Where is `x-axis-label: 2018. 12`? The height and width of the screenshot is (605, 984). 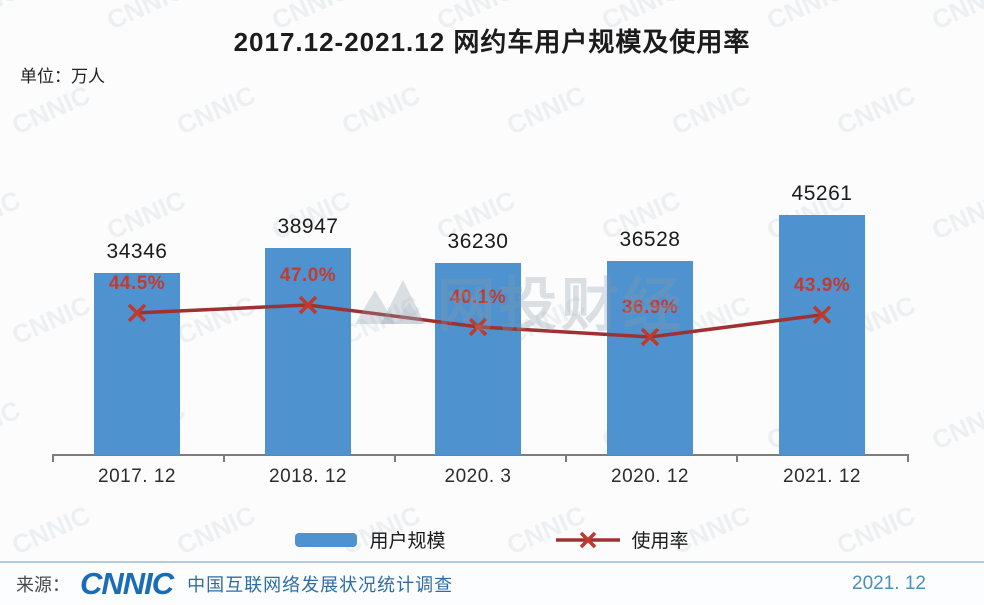
x-axis-label: 2018. 12 is located at coordinates (308, 476).